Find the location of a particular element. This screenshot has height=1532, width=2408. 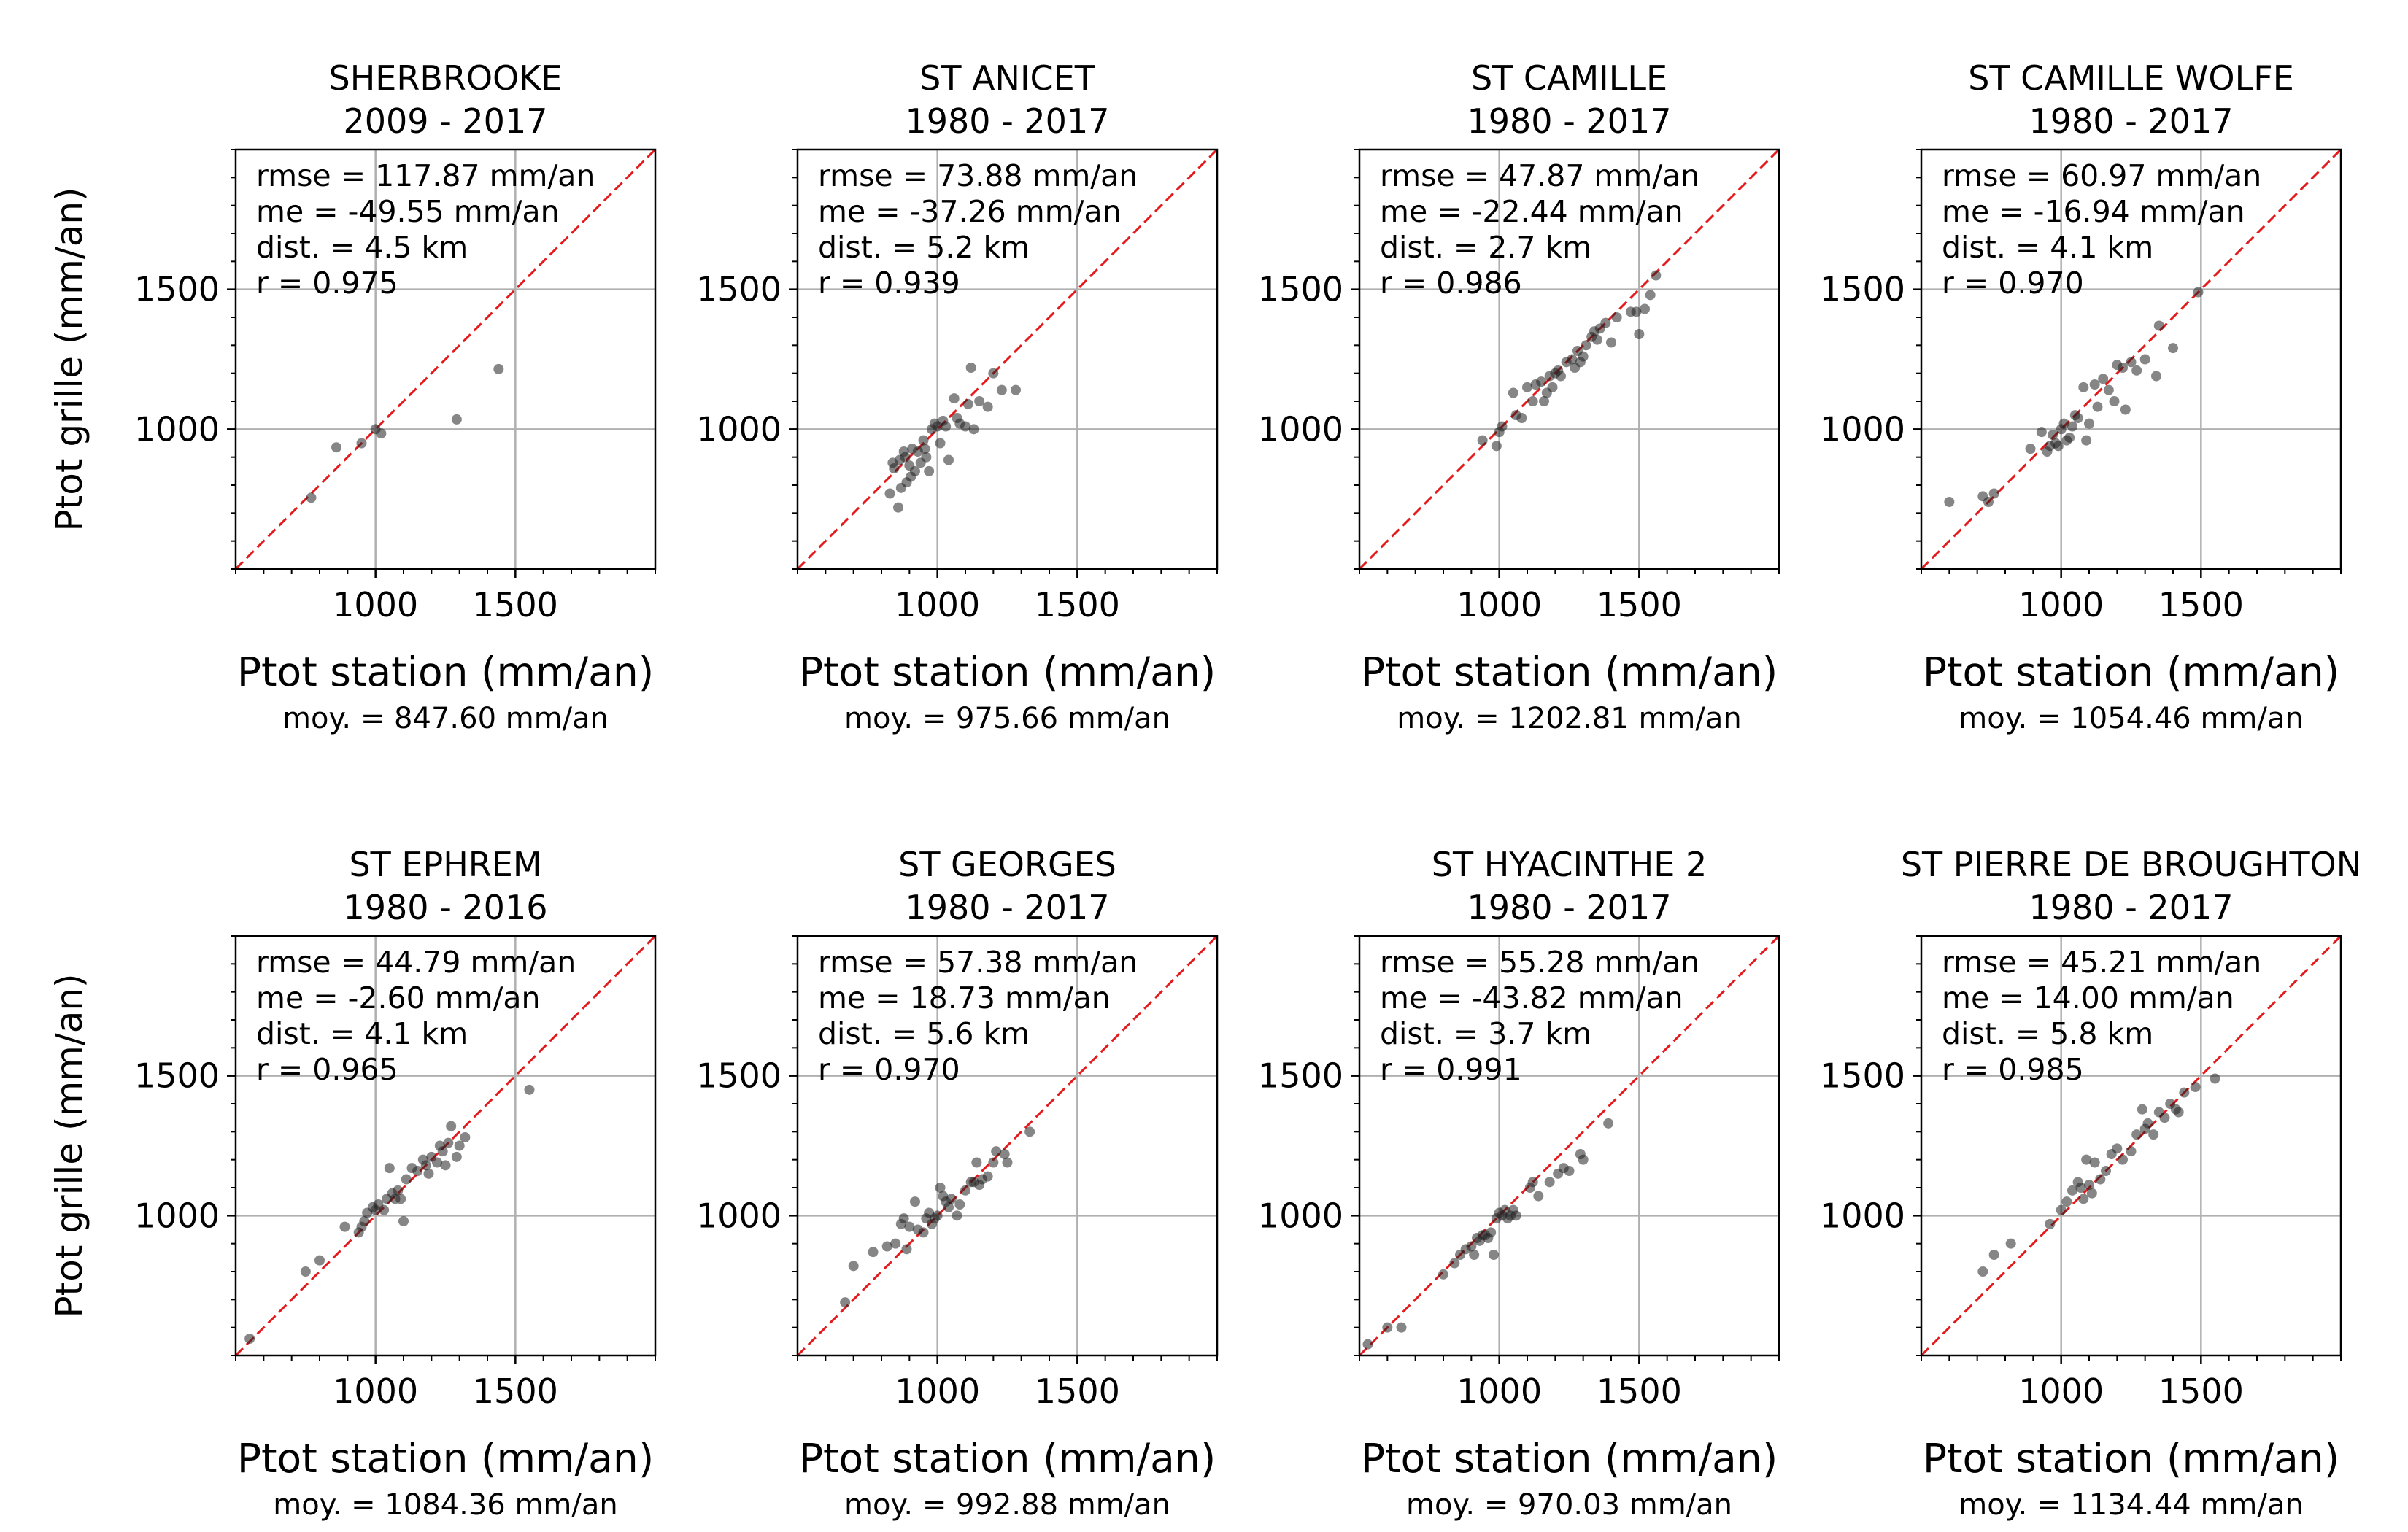

panel-title: ST PIERRE DE BROUGHTON is located at coordinates (2131, 865).